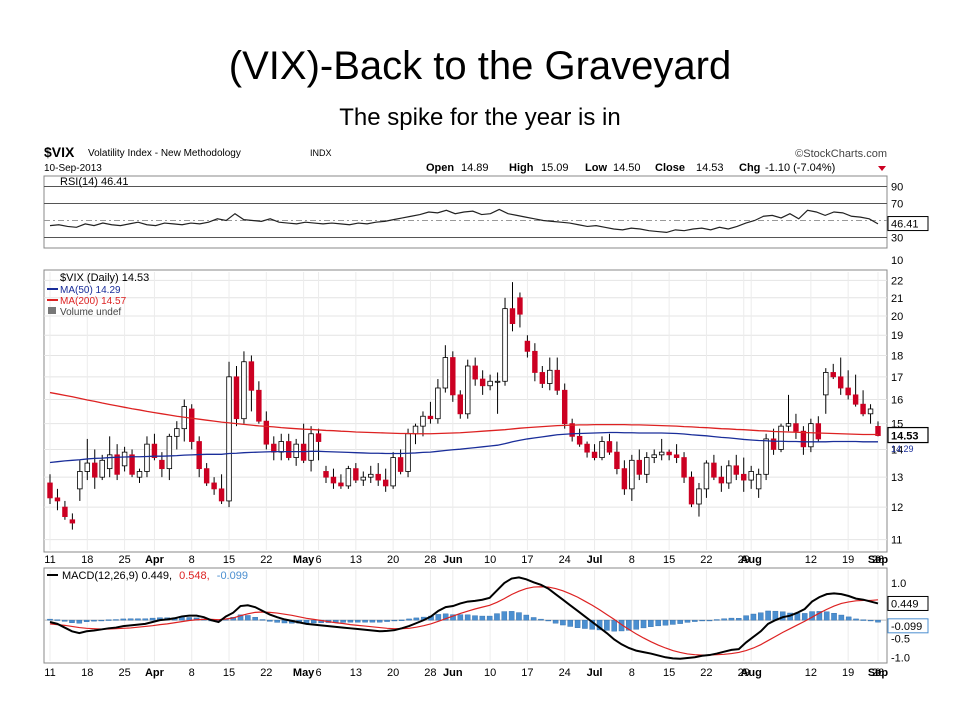 This screenshot has height=720, width=960. What do you see at coordinates (908, 435) in the screenshot?
I see `price-current-box` at bounding box center [908, 435].